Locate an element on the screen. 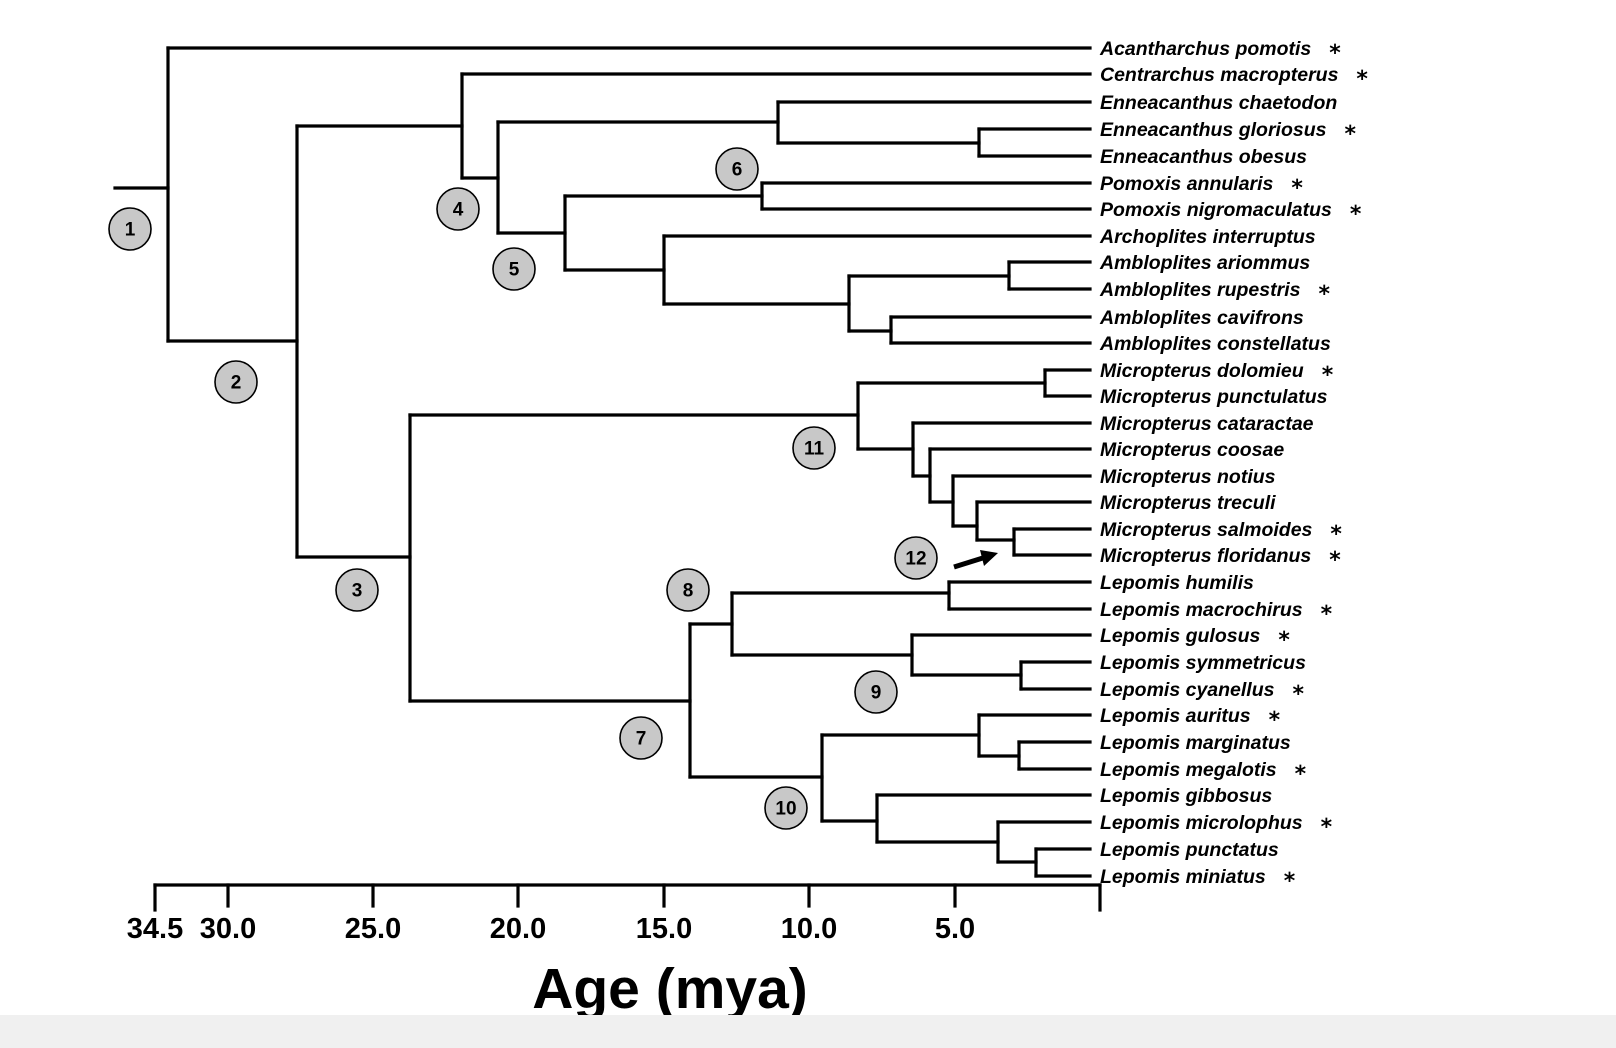 The height and width of the screenshot is (1048, 1616). node-marker-7: 7 is located at coordinates (641, 738).